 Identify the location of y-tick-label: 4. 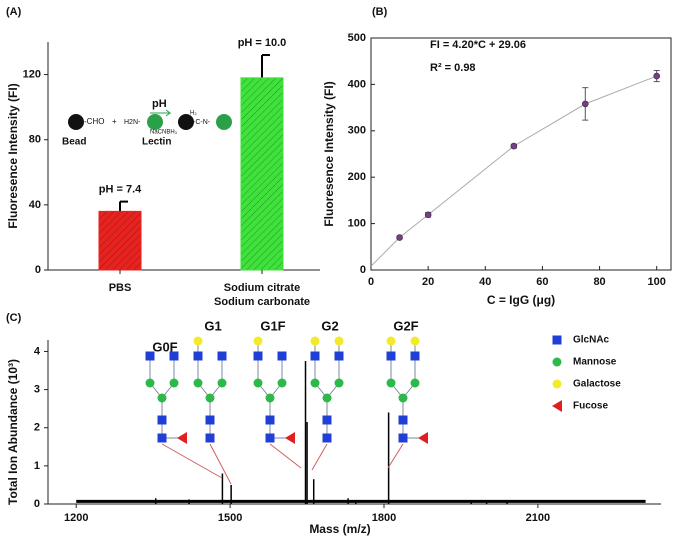
(37, 351).